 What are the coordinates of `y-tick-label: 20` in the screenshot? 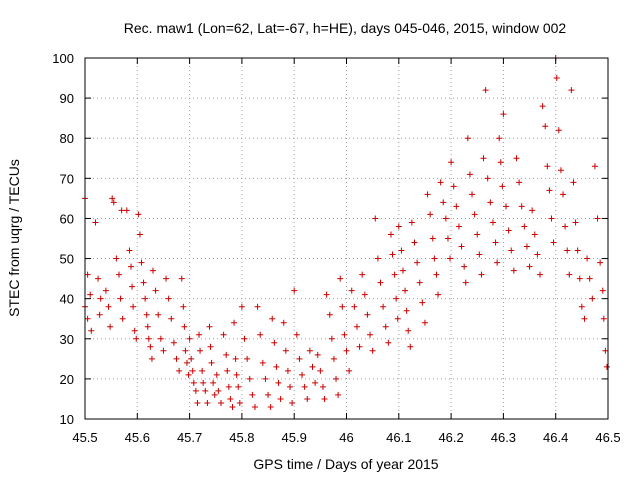 It's located at (67, 379).